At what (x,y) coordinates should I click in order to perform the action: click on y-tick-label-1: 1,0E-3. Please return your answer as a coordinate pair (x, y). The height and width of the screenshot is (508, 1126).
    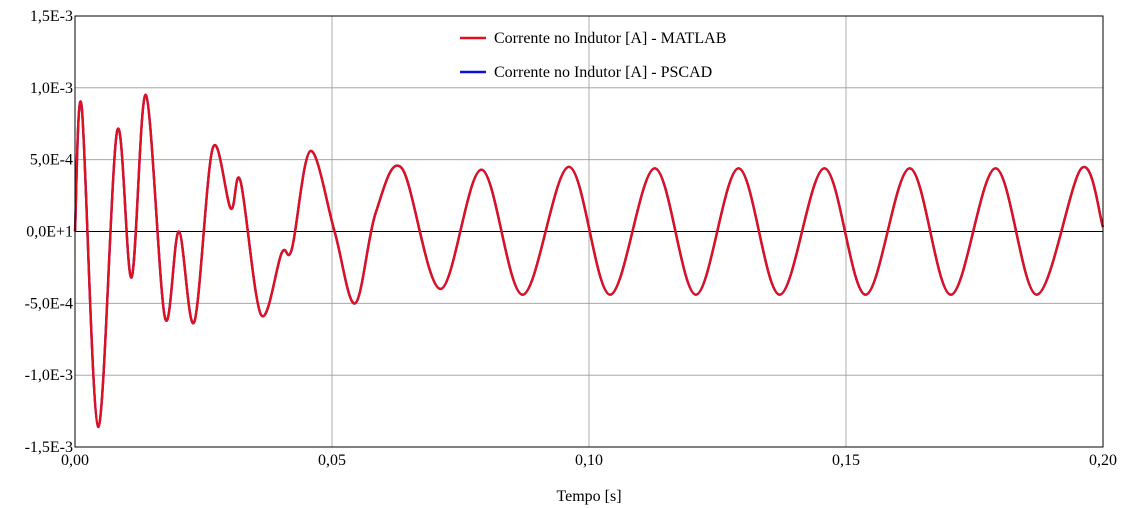
    Looking at the image, I should click on (51, 88).